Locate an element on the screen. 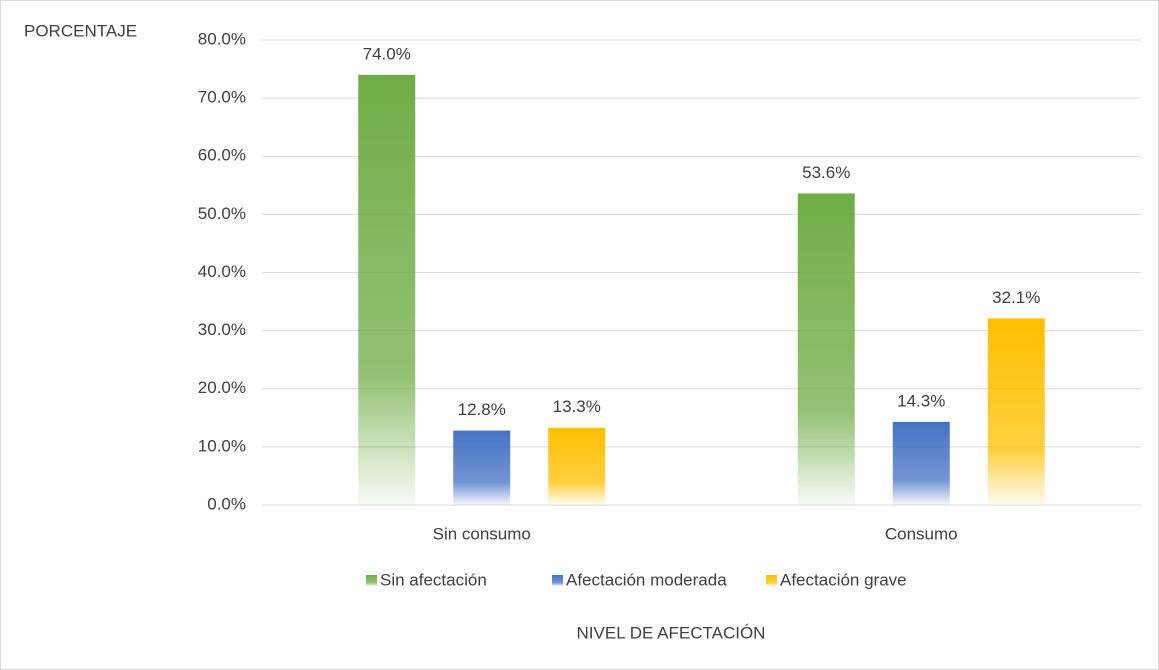 The width and height of the screenshot is (1159, 670). value-label: 32.1% is located at coordinates (1016, 297).